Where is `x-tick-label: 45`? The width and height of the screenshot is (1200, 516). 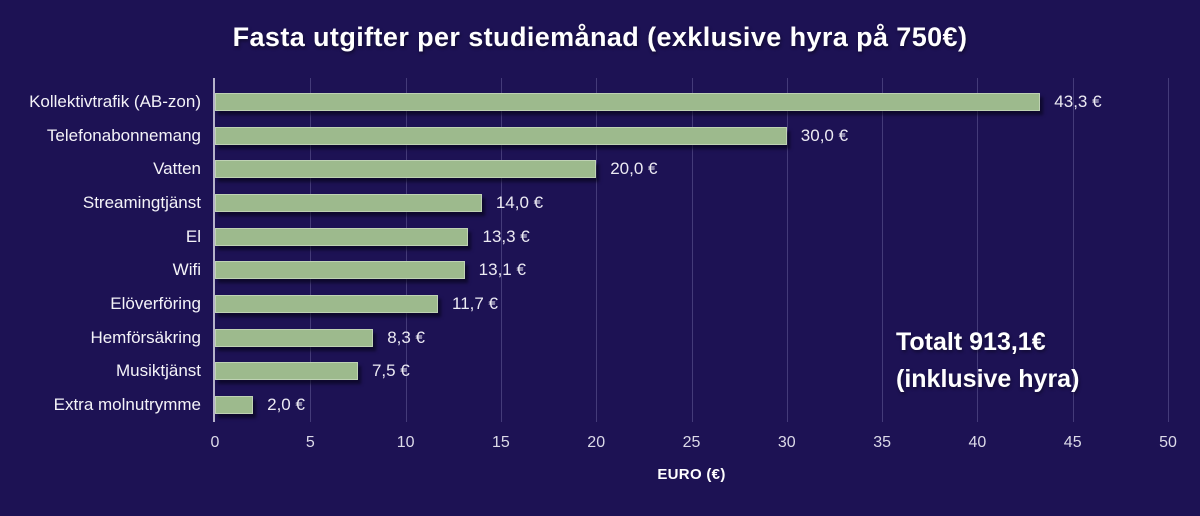
x-tick-label: 45 is located at coordinates (1072, 442).